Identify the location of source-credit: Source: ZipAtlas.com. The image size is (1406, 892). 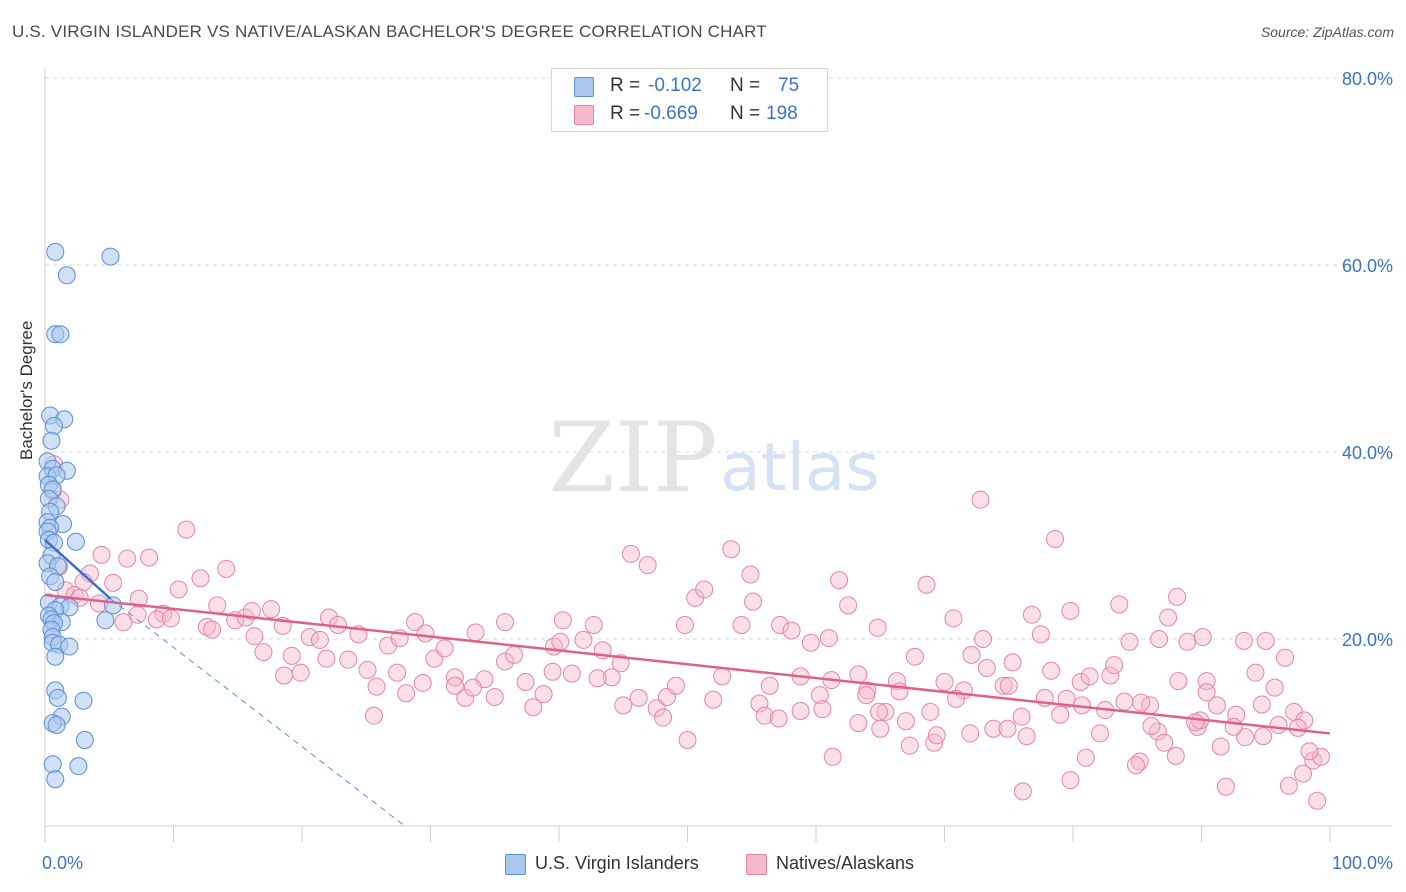
(1327, 32).